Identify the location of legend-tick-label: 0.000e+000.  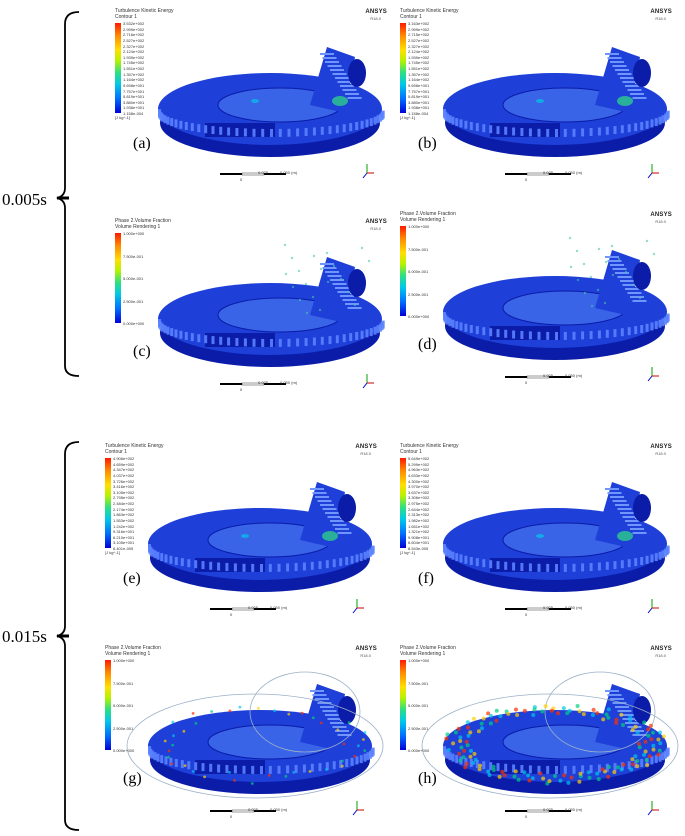
(419, 750).